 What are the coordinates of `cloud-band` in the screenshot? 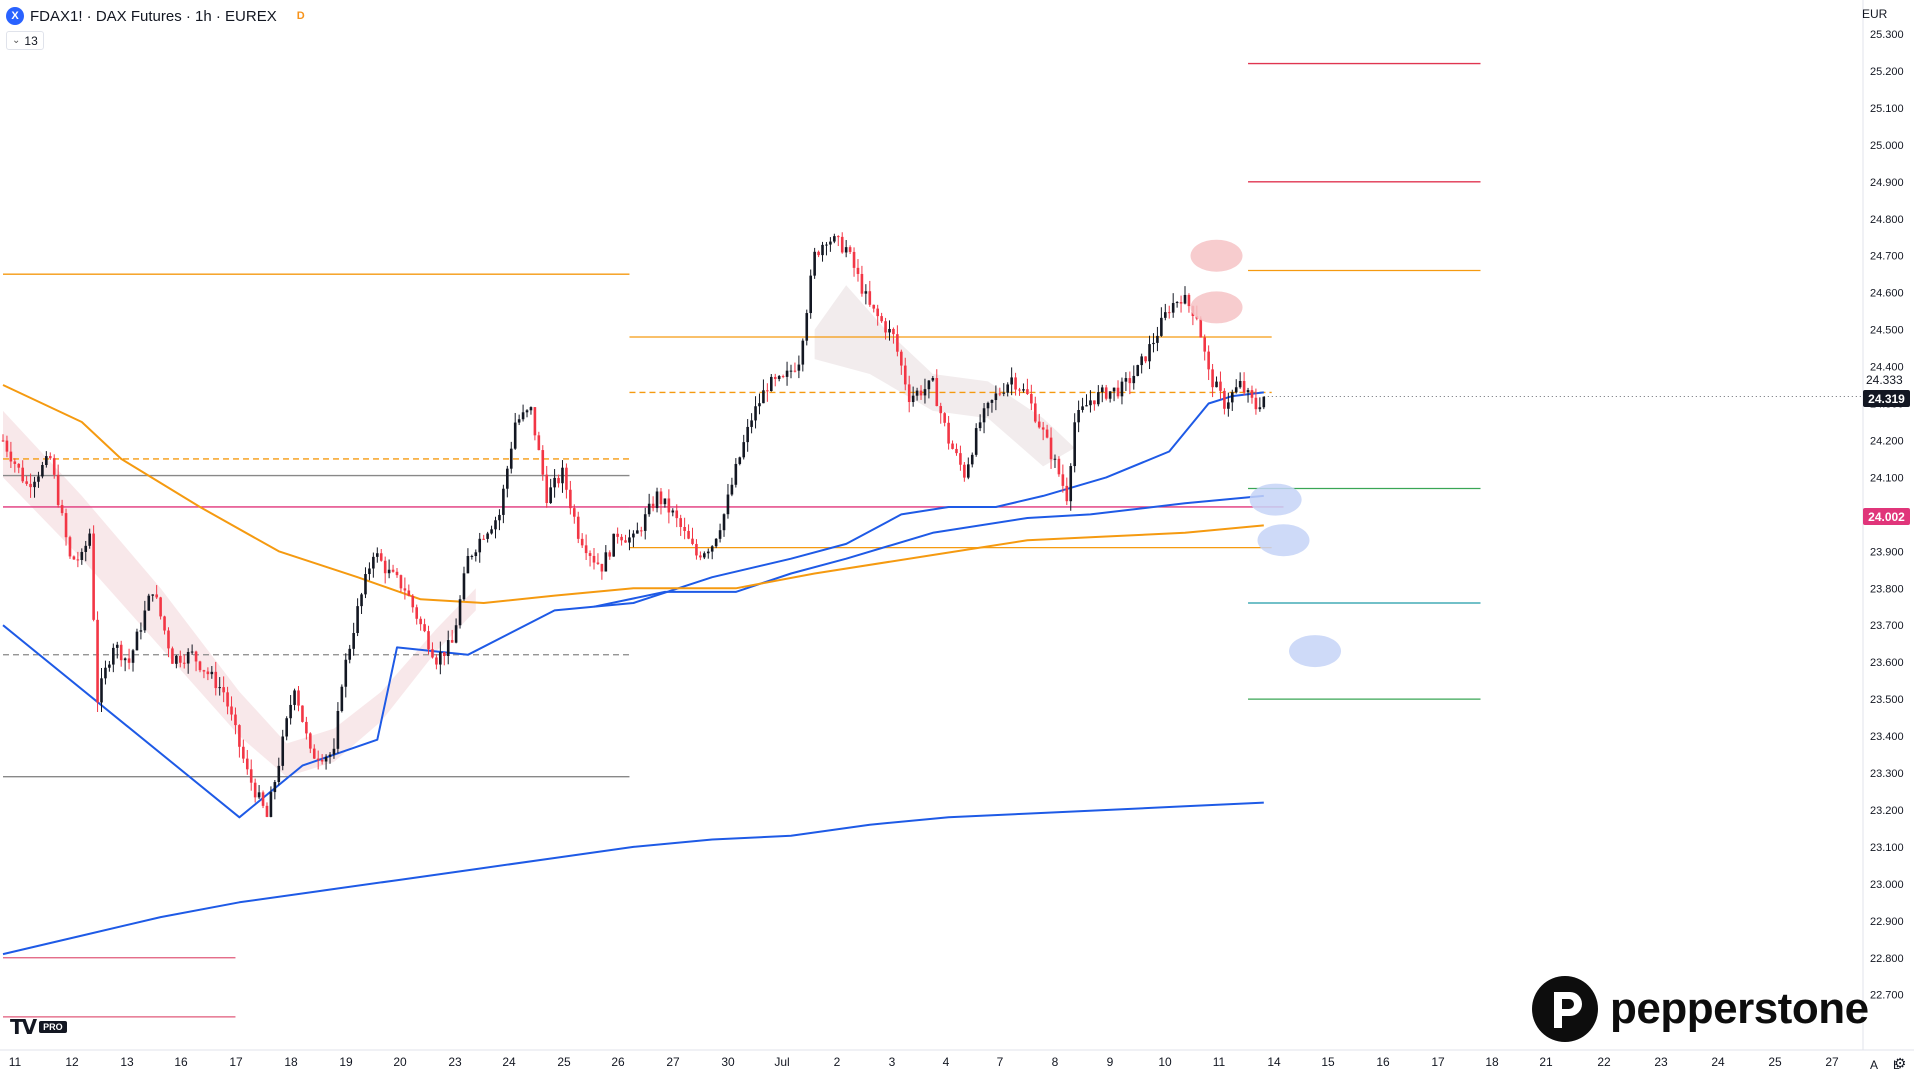 It's located at (239, 593).